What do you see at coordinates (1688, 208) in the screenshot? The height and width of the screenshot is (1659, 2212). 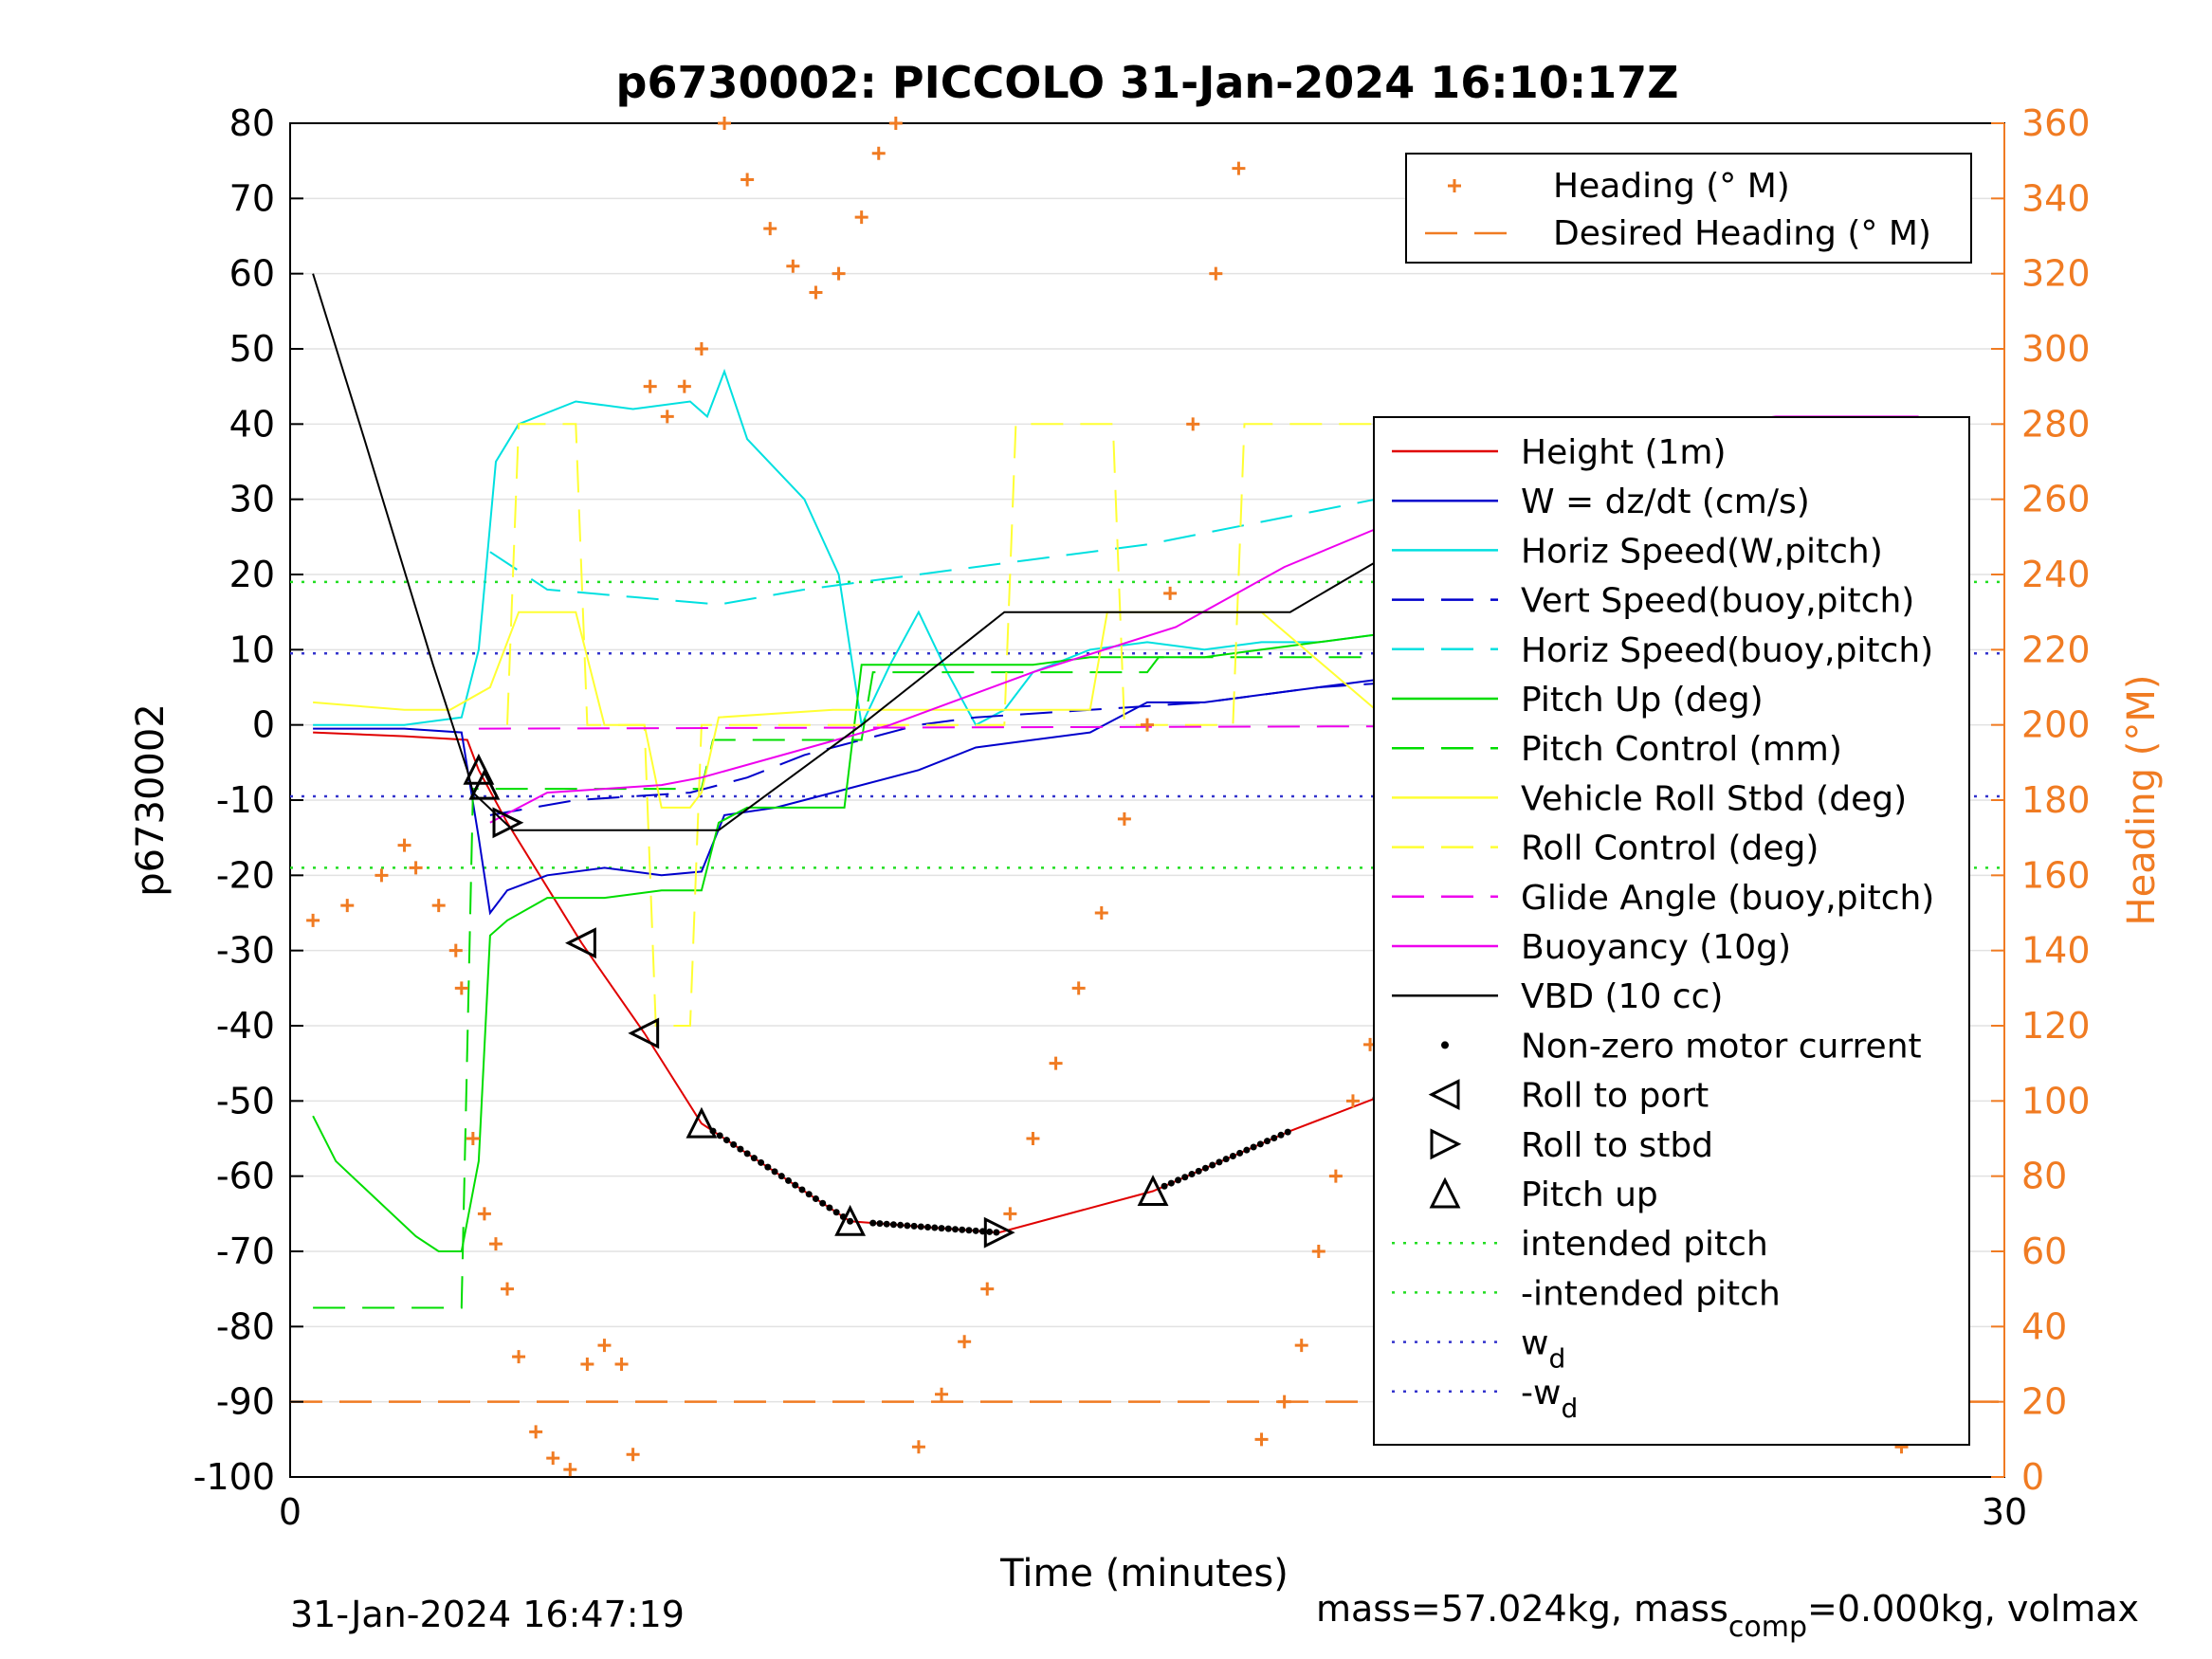 I see `legend-heading-box` at bounding box center [1688, 208].